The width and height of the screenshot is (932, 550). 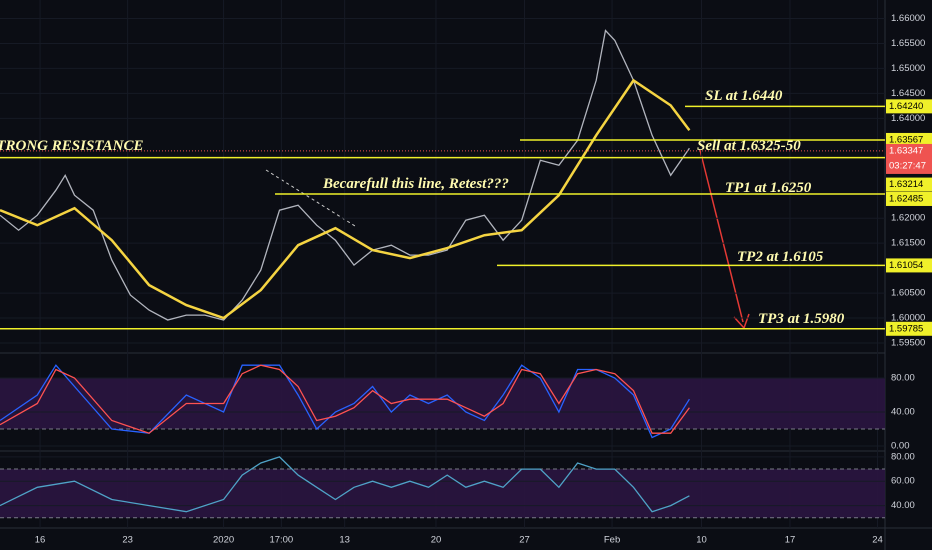 I want to click on y-tick-label: 1.64500, so click(x=908, y=93).